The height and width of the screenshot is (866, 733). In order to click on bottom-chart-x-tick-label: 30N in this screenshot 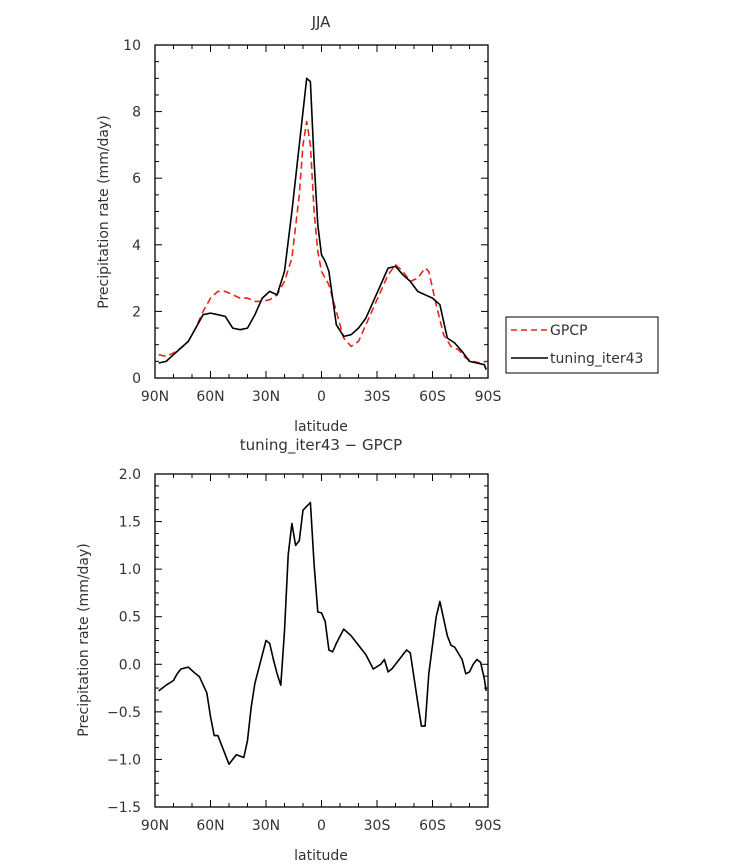, I will do `click(266, 826)`.